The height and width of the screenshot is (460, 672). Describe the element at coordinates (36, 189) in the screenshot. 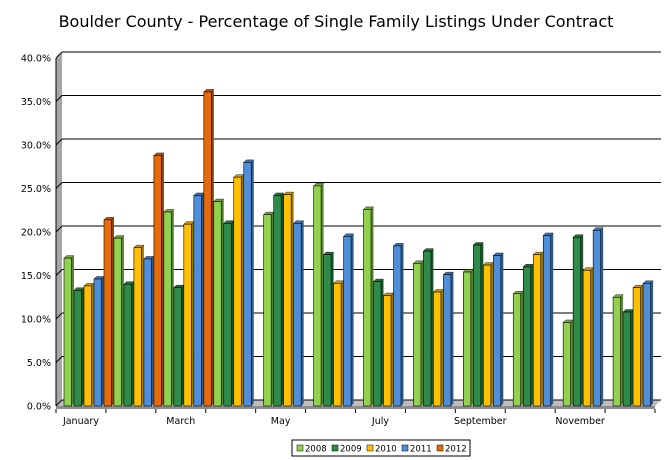

I see `y-tick-label: 25.0%` at that location.